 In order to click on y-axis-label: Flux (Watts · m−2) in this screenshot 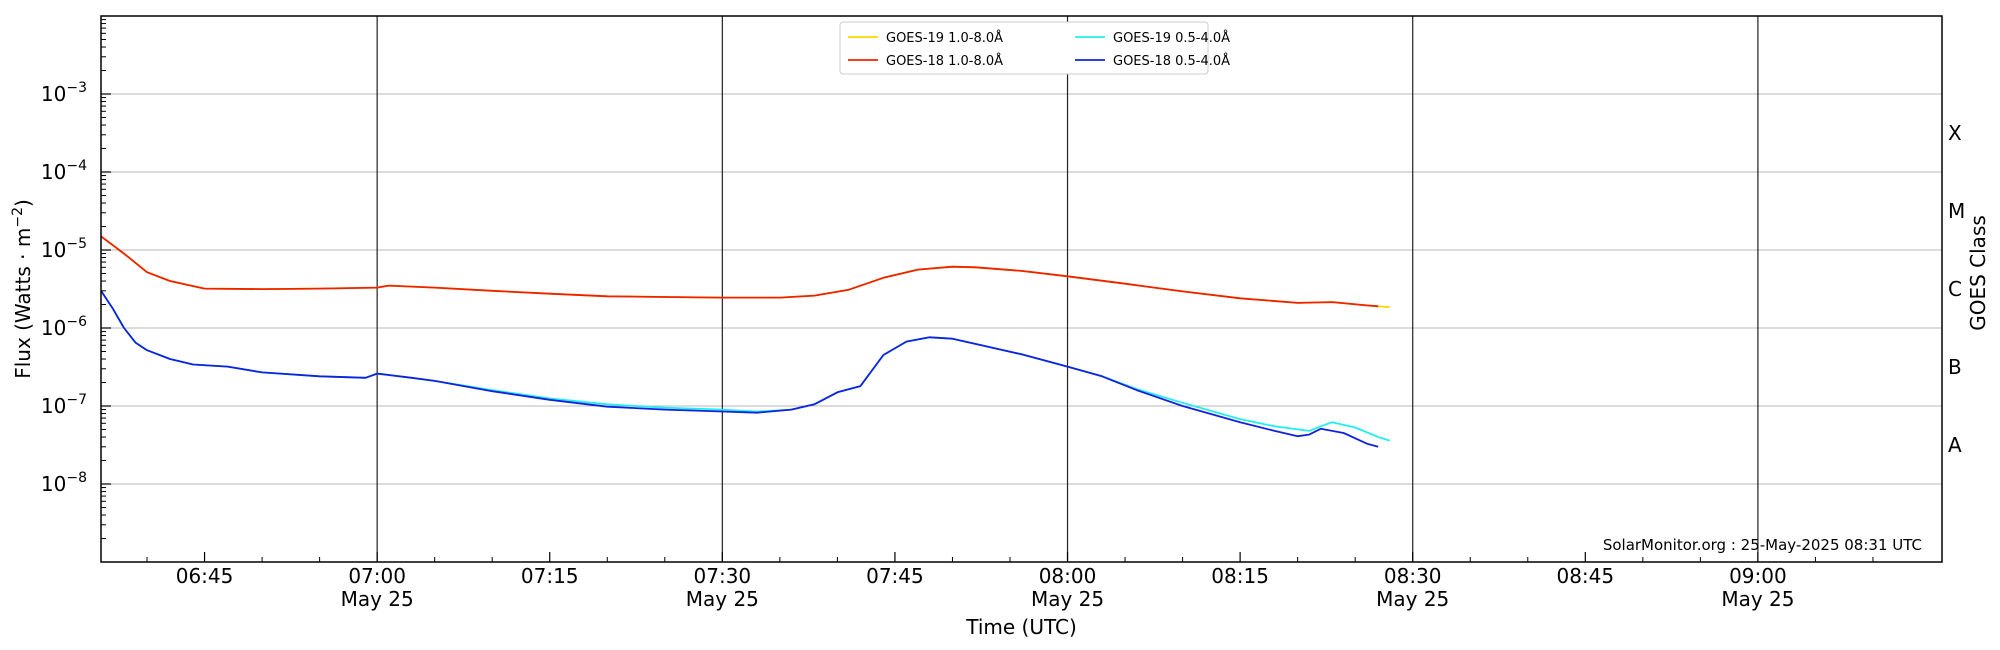, I will do `click(22, 289)`.